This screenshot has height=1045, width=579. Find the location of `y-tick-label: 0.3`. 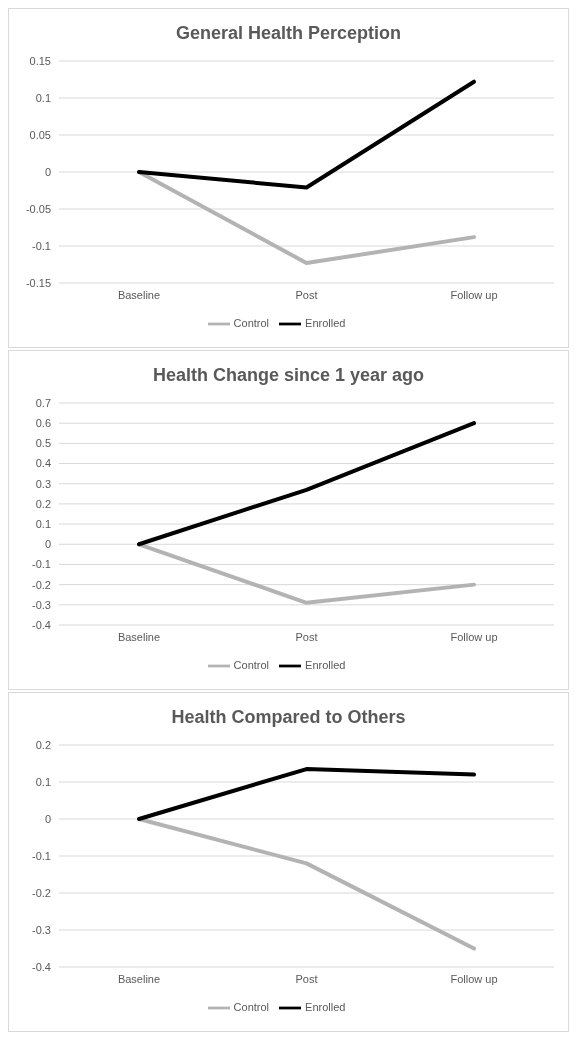

y-tick-label: 0.3 is located at coordinates (43, 483).